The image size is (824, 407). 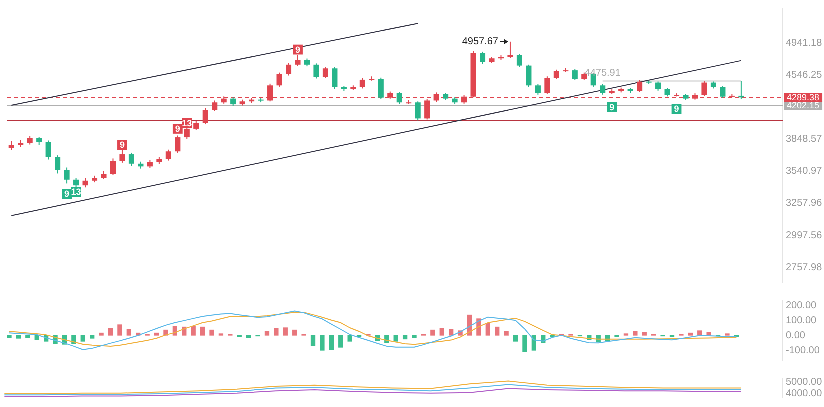 I want to click on y-tick-label: 4546.25, so click(x=804, y=75).